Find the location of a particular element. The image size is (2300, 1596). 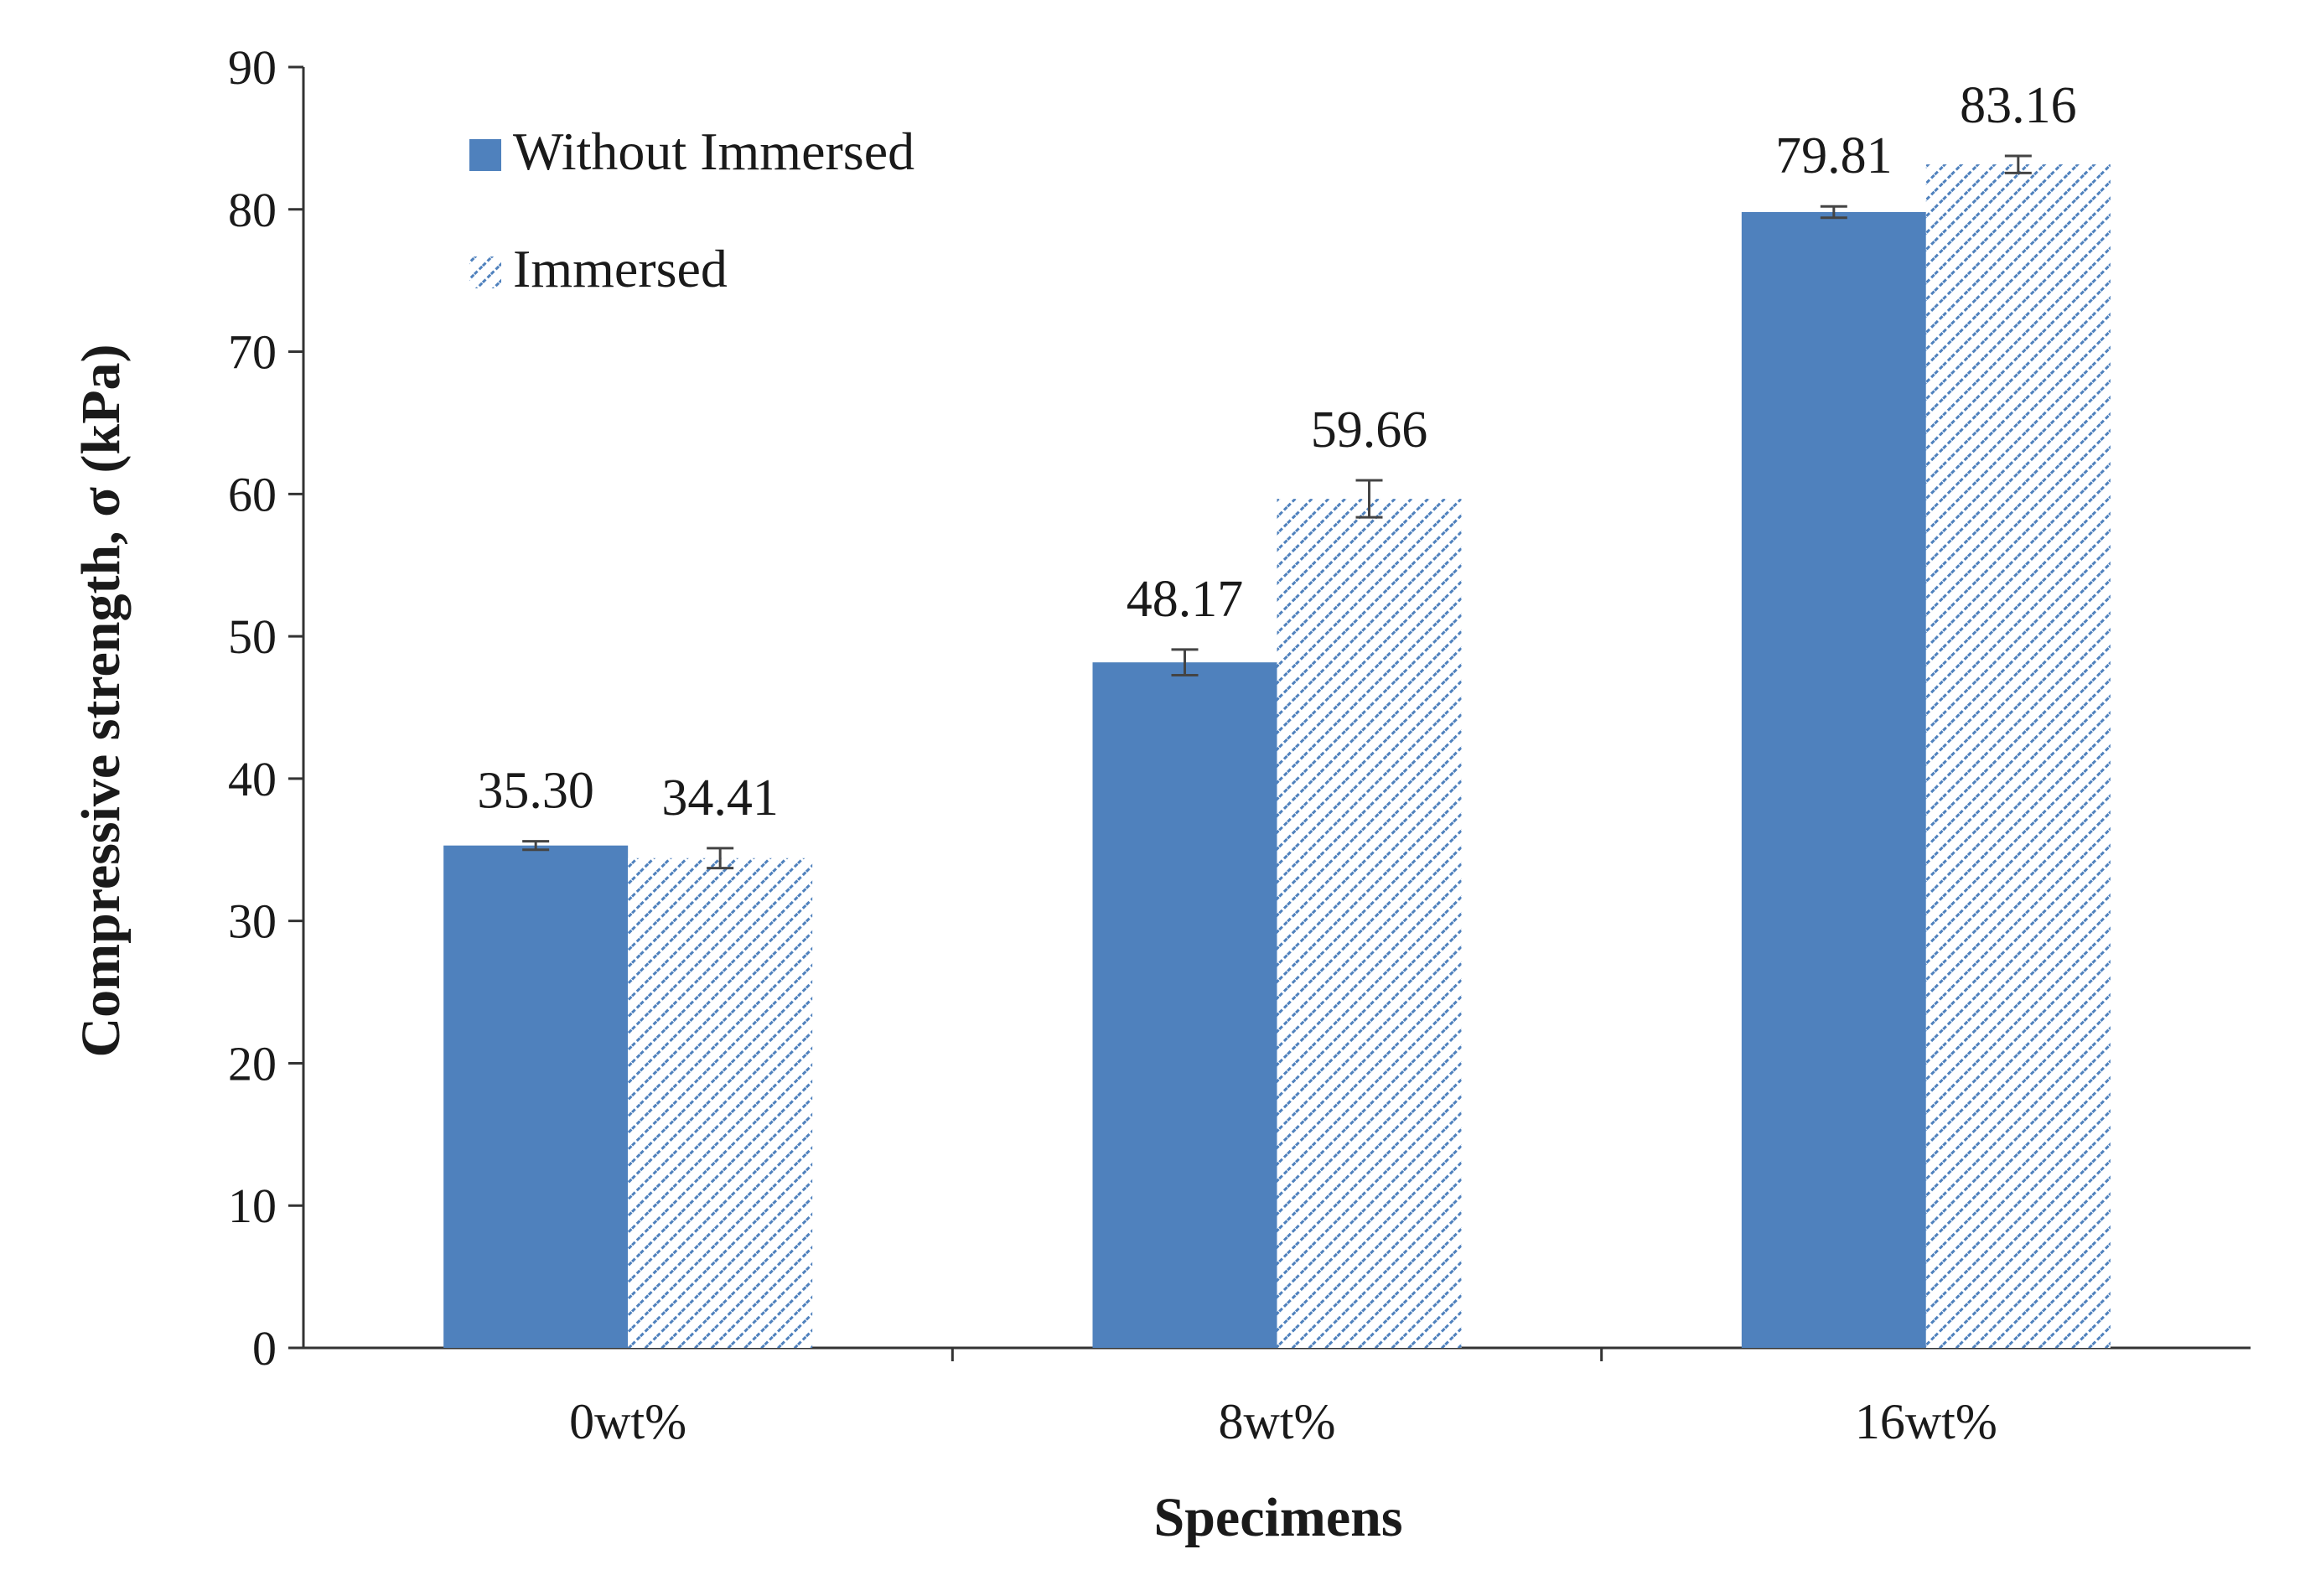

y-tick-label: 80 is located at coordinates (253, 210).